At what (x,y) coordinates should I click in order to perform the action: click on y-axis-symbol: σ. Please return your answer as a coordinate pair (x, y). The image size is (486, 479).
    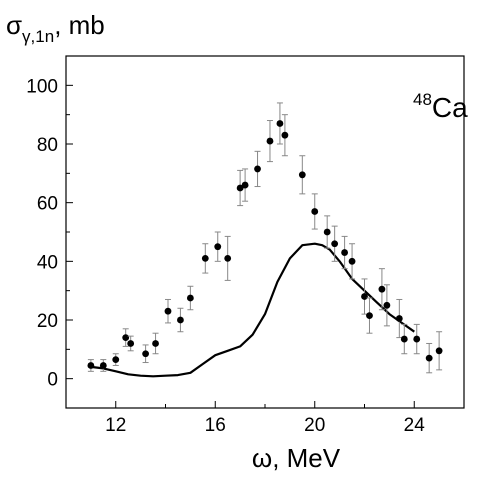
    Looking at the image, I should click on (14, 25).